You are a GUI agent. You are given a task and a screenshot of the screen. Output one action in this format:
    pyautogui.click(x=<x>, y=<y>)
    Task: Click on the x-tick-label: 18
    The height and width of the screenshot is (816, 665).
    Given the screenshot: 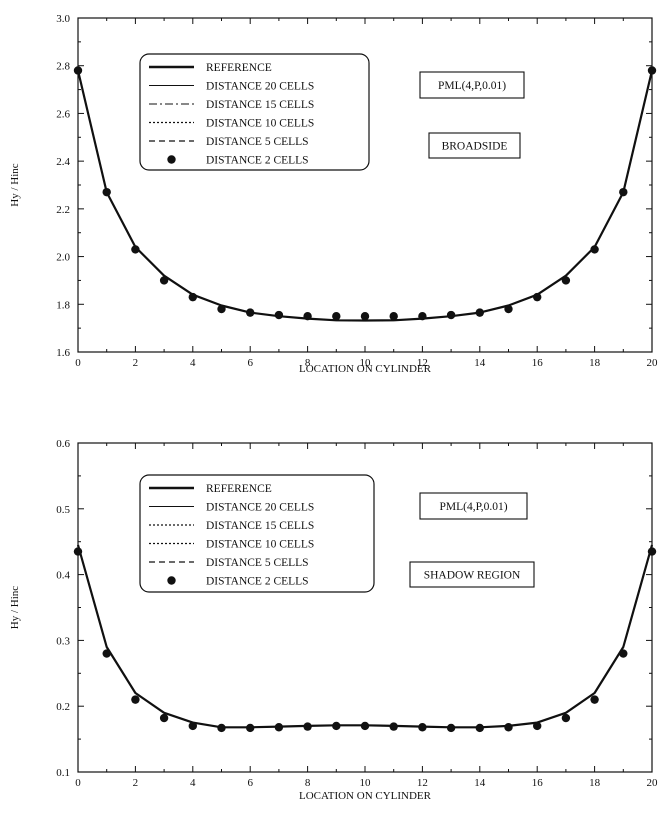 What is the action you would take?
    pyautogui.click(x=595, y=363)
    